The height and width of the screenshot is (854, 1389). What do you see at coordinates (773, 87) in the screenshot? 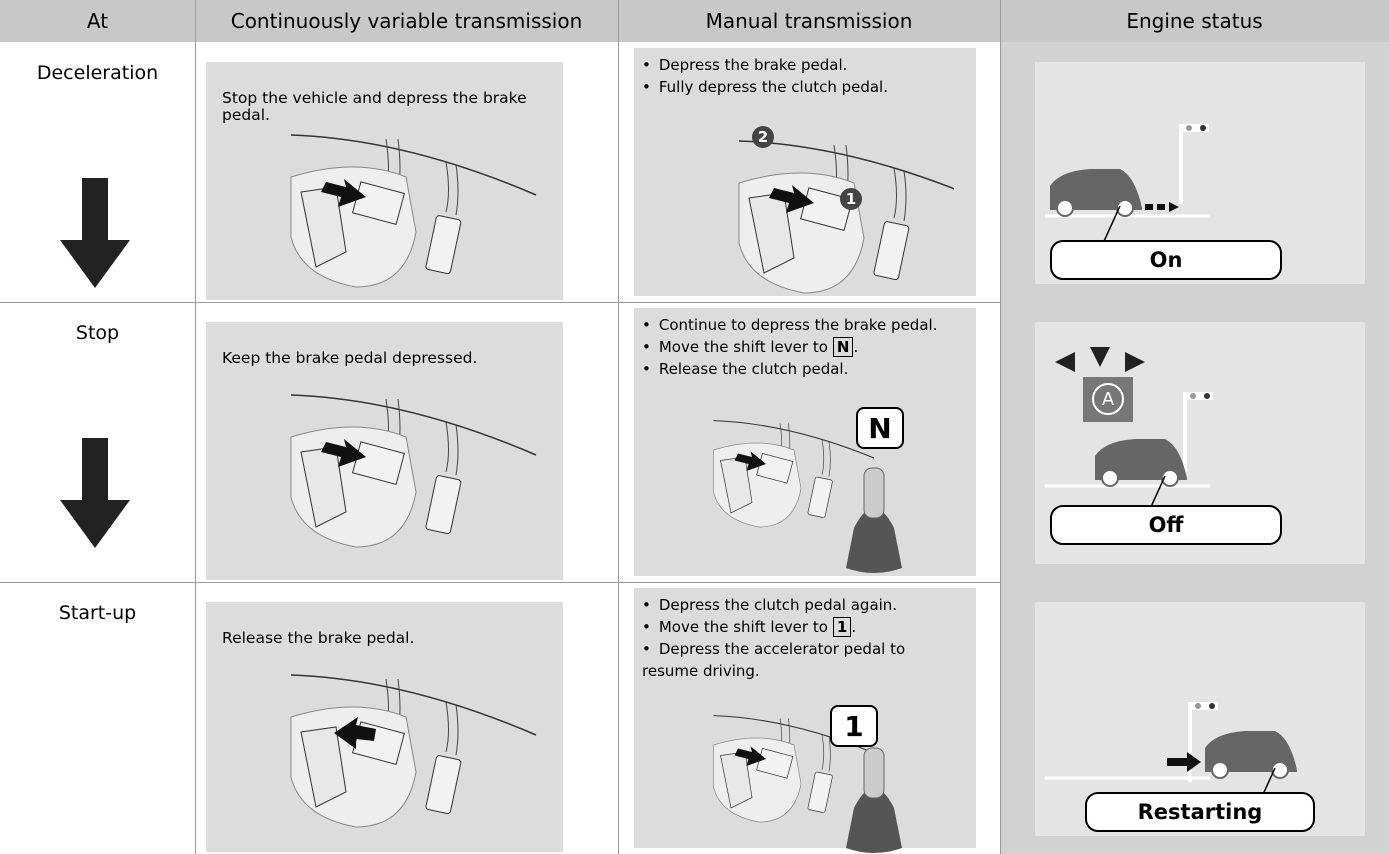
I see `step-text: Fully depress the clutch pedal.` at bounding box center [773, 87].